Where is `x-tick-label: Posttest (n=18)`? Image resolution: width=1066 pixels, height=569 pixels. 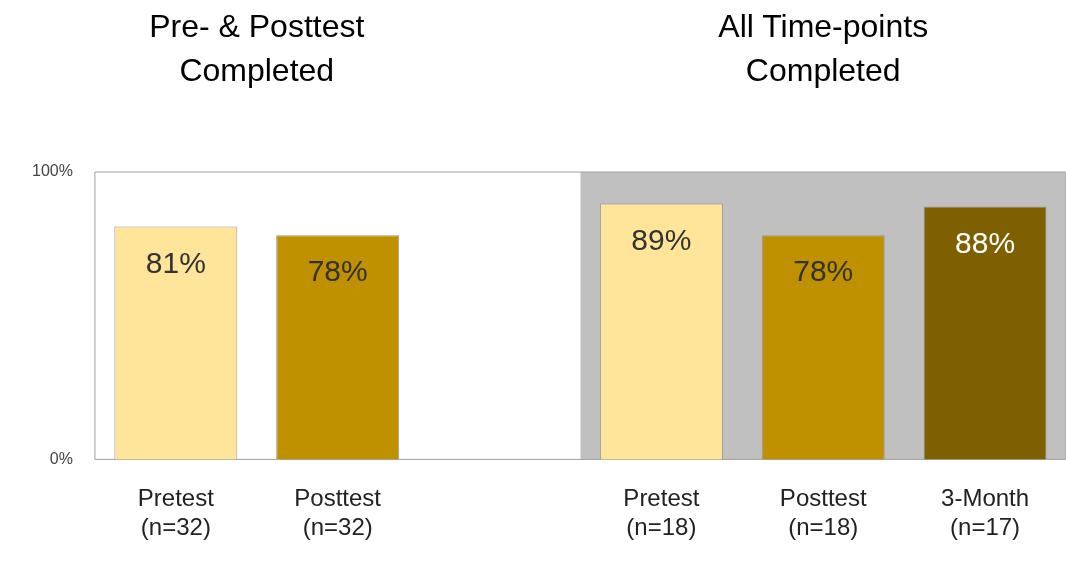
x-tick-label: Posttest (n=18) is located at coordinates (823, 512).